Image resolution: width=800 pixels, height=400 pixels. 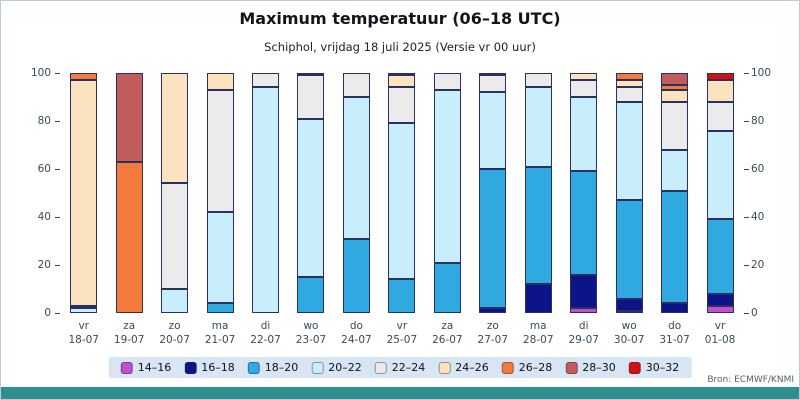 What do you see at coordinates (174, 333) in the screenshot?
I see `x-tick-label: zo 20-07` at bounding box center [174, 333].